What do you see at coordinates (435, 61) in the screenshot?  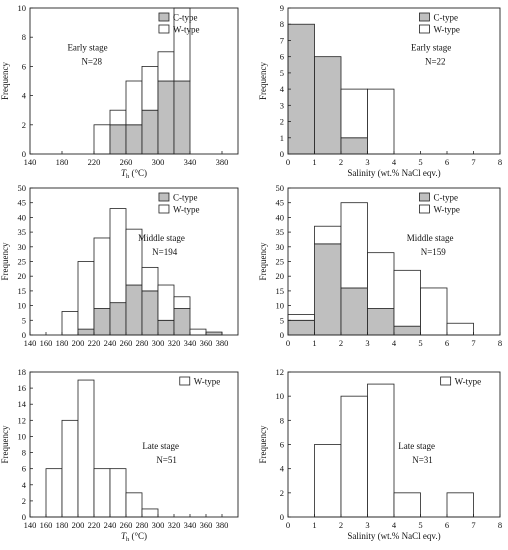 I see `count-annotation: N=22` at bounding box center [435, 61].